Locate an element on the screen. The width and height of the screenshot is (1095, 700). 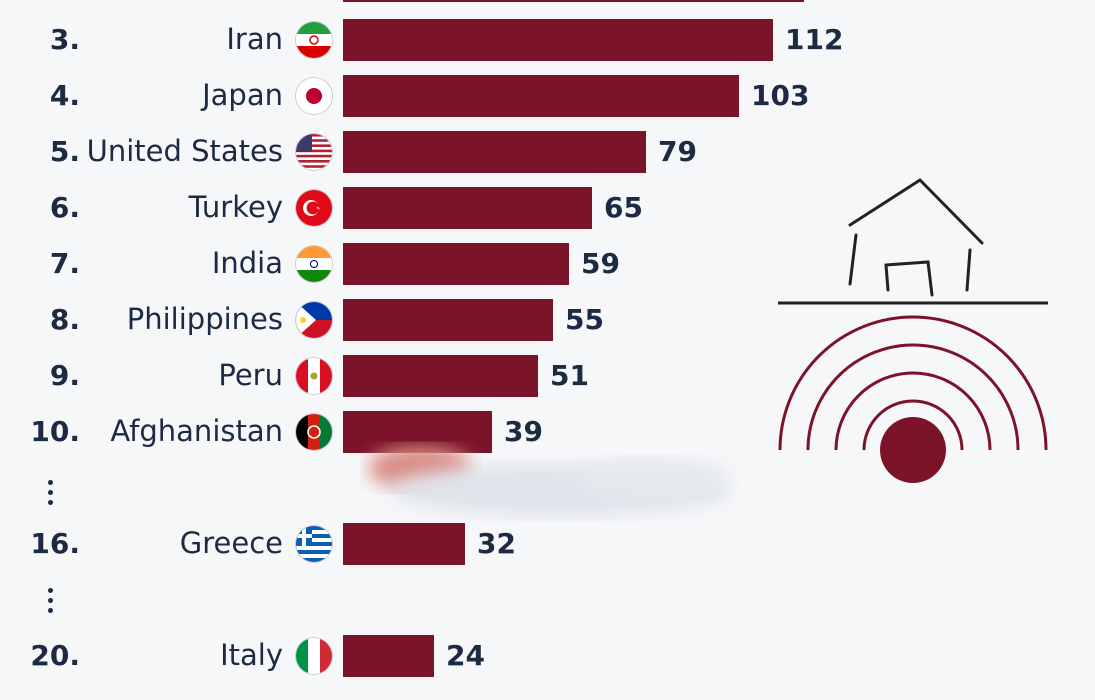
rank-label: 9. is located at coordinates (64, 375).